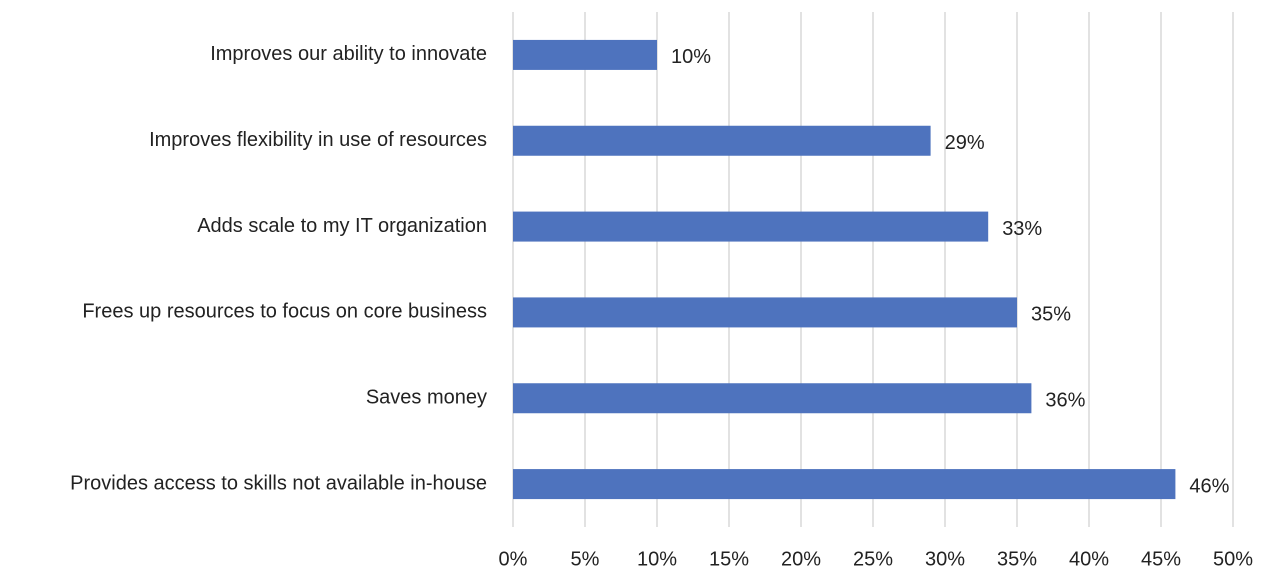 The height and width of the screenshot is (586, 1272). Describe the element at coordinates (1017, 559) in the screenshot. I see `x-tick-label: 35%` at that location.